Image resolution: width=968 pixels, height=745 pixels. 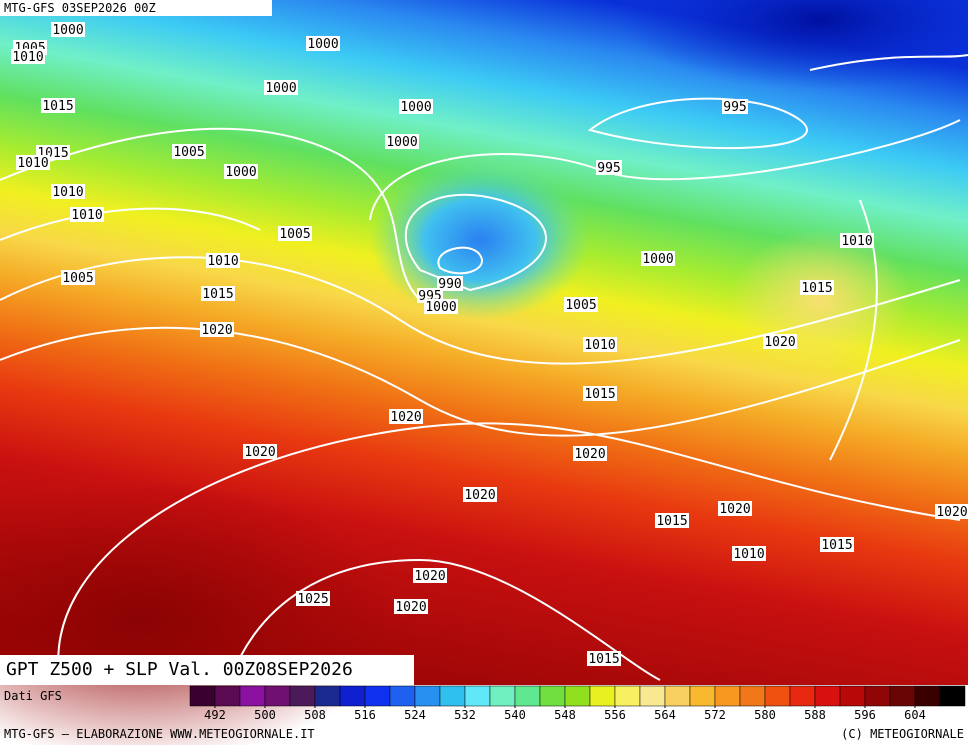 I want to click on colorbar-tick-label: 588, so click(x=815, y=715).